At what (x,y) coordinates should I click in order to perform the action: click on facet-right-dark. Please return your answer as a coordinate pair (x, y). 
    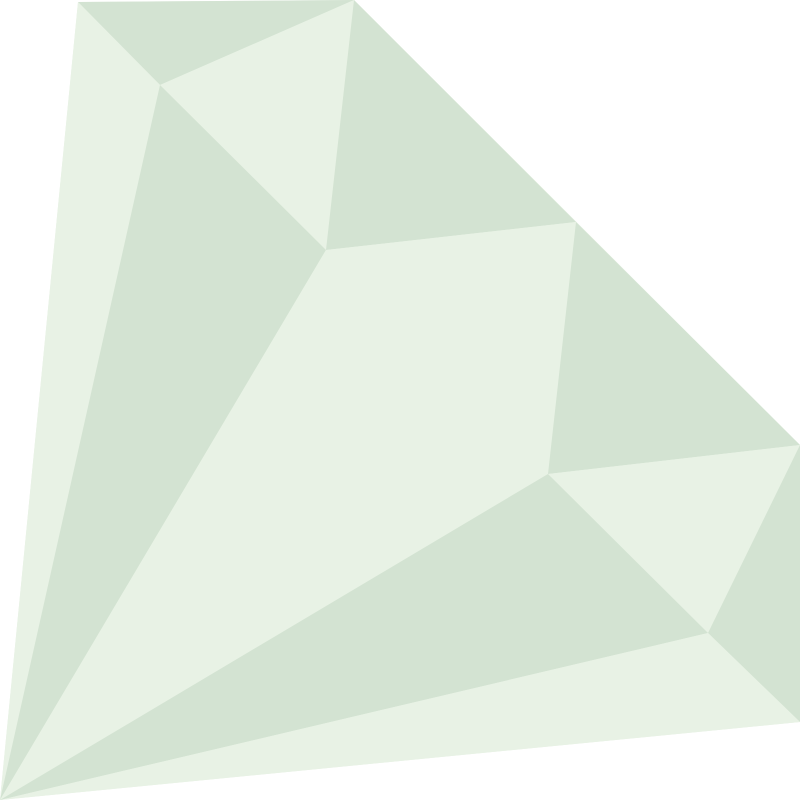
    Looking at the image, I should click on (674, 348).